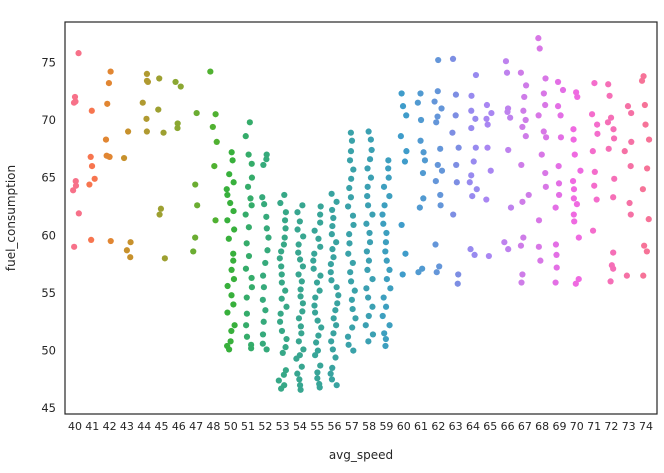  What do you see at coordinates (369, 426) in the screenshot?
I see `x-tick-label-58: 58` at bounding box center [369, 426].